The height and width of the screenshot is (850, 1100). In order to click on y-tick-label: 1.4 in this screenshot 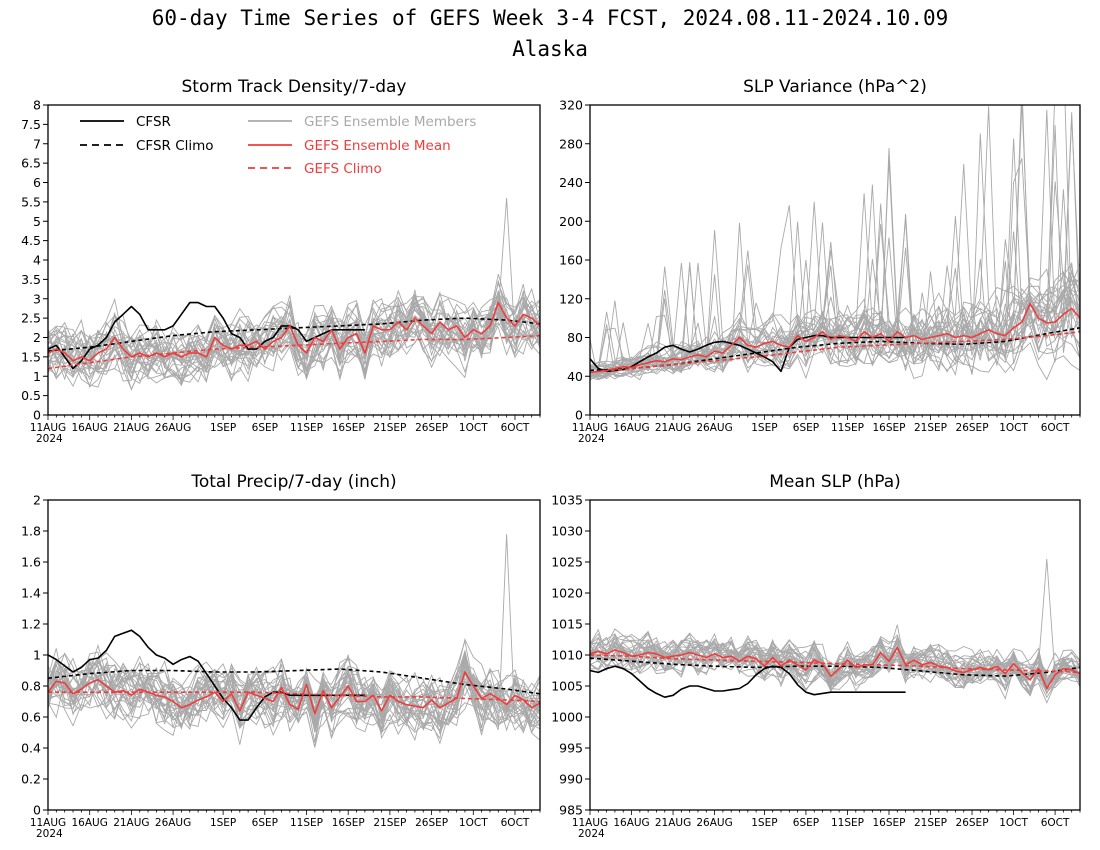, I will do `click(31, 593)`.